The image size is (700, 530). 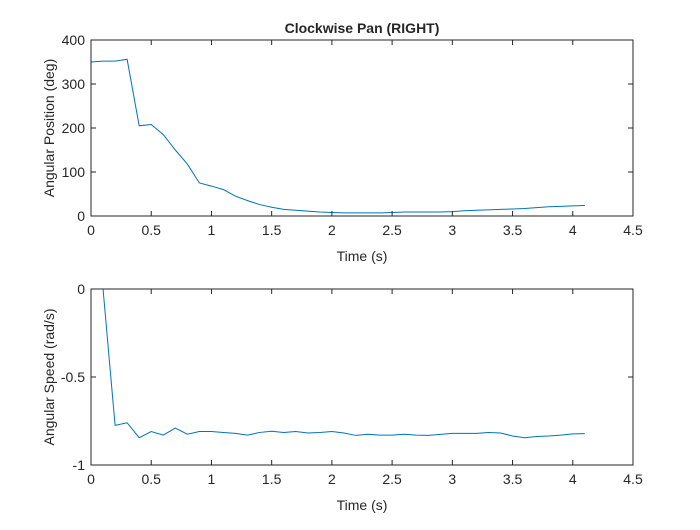 What do you see at coordinates (272, 230) in the screenshot?
I see `position-x-tick-label: 1.5` at bounding box center [272, 230].